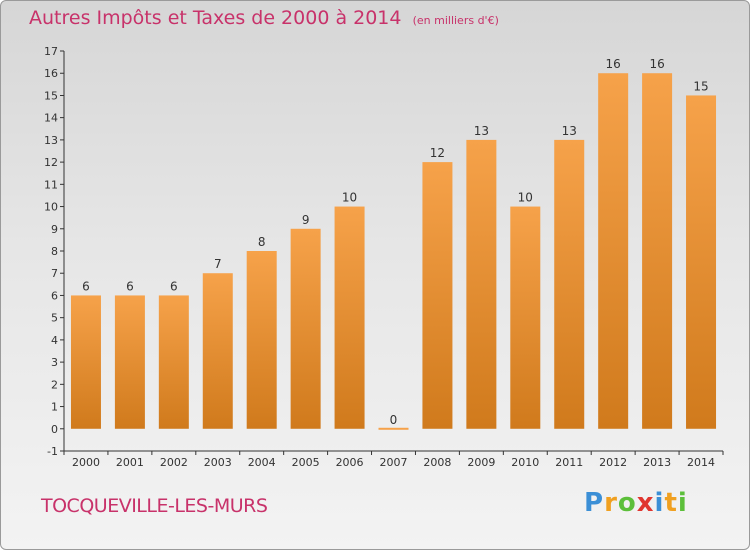 This screenshot has height=550, width=750. Describe the element at coordinates (130, 462) in the screenshot. I see `x-tick-label-2001: 2001` at that location.